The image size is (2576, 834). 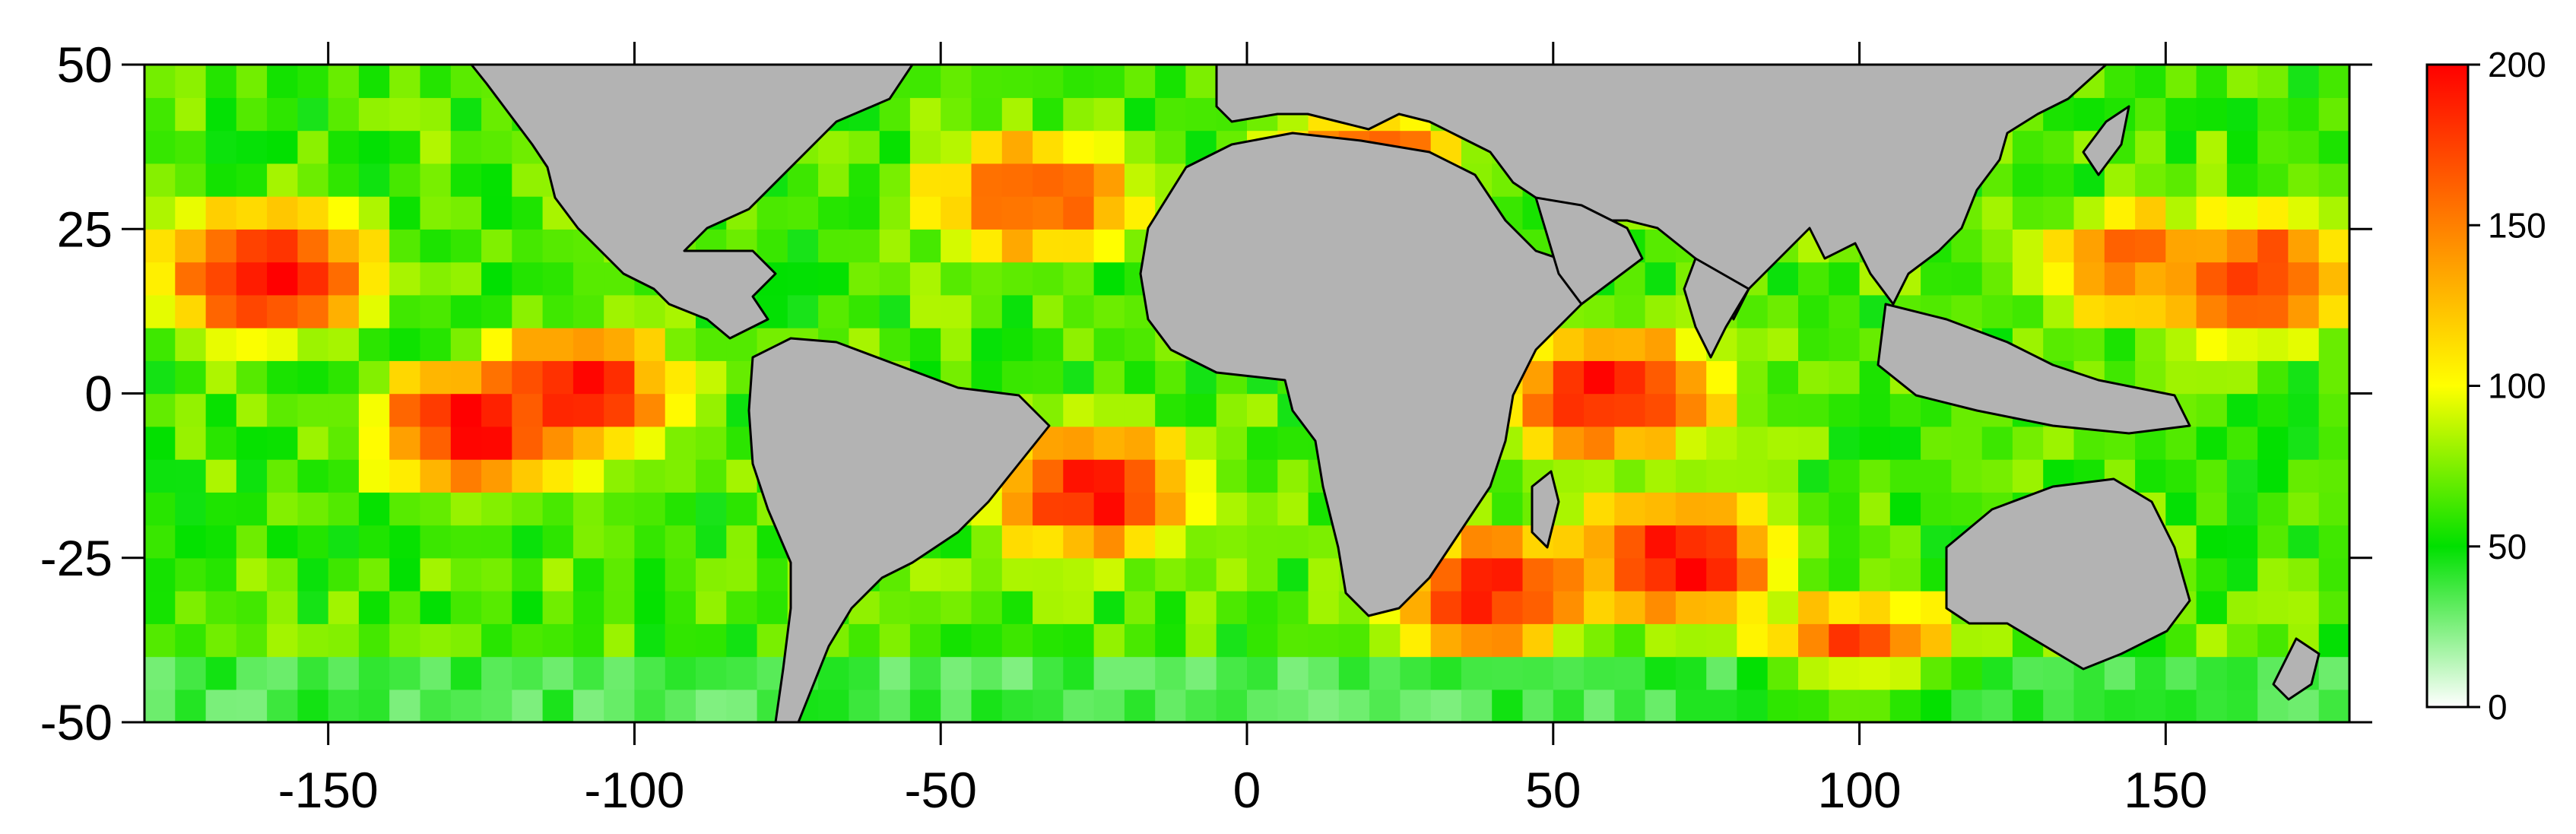 What do you see at coordinates (99, 394) in the screenshot?
I see `y-tick-label: 0` at bounding box center [99, 394].